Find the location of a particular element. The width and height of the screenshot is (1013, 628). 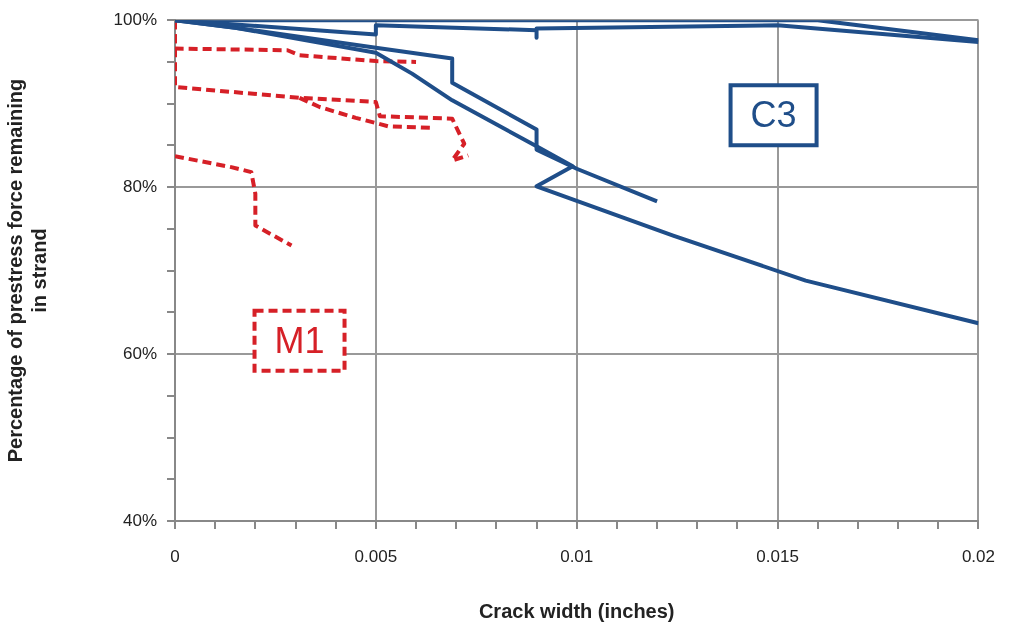

y-axis-title: Percentage of prestress force remaining in strand is located at coordinates (26, 270).